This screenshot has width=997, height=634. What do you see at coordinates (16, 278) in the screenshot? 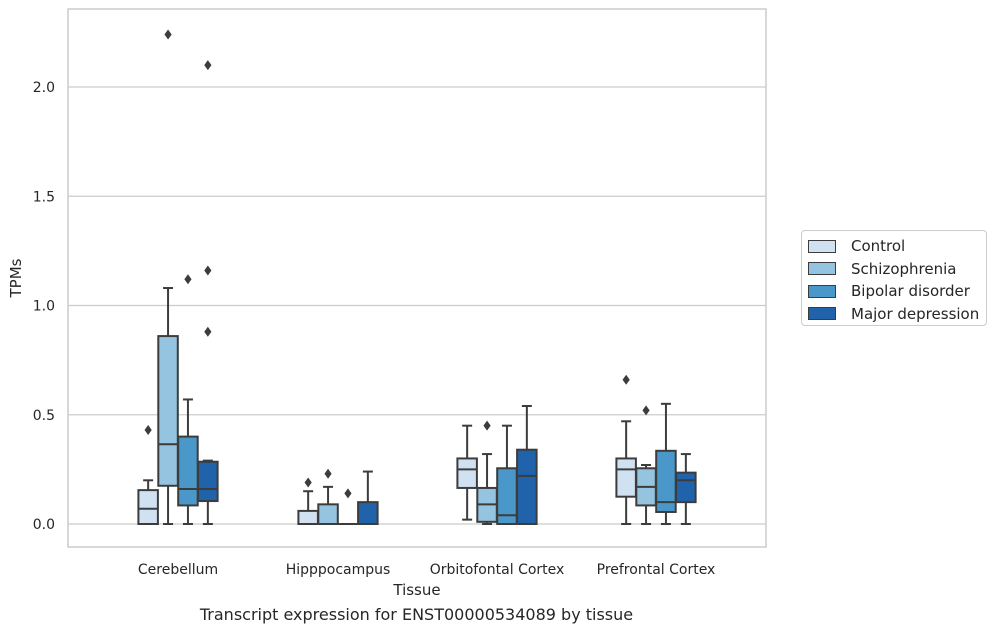
I see `y-axis-label: TPMs` at bounding box center [16, 278].